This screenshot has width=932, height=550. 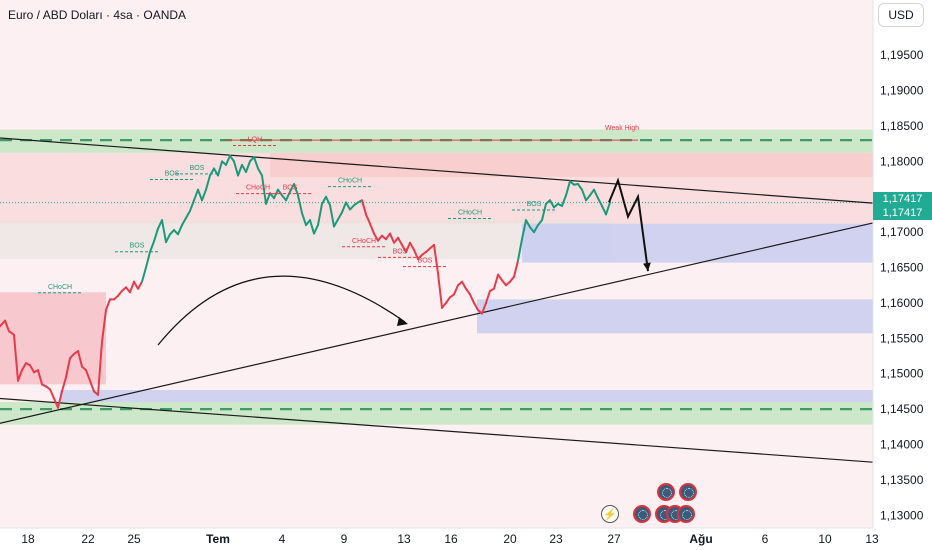 What do you see at coordinates (436, 413) in the screenshot?
I see `zone-key_level` at bounding box center [436, 413].